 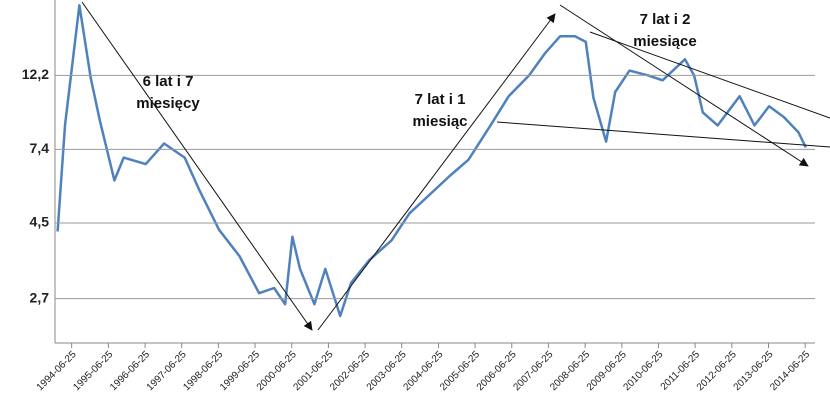 I want to click on y-tick-label: 2,7, so click(x=40, y=297).